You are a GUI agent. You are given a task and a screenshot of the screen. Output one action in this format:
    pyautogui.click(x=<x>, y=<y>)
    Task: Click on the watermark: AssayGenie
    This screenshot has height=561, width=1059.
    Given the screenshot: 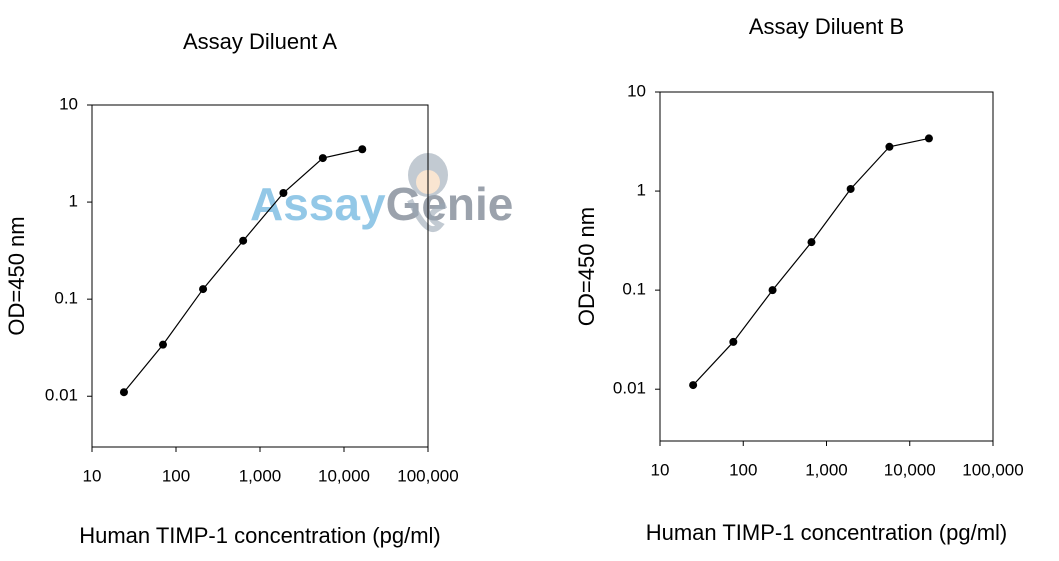 What is the action you would take?
    pyautogui.click(x=381, y=204)
    